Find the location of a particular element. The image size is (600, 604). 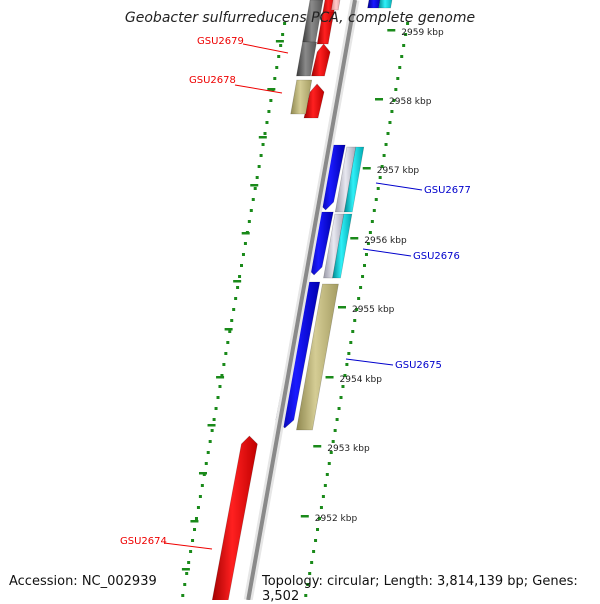

gene-gsu2675-khaki is located at coordinates (317, 357).